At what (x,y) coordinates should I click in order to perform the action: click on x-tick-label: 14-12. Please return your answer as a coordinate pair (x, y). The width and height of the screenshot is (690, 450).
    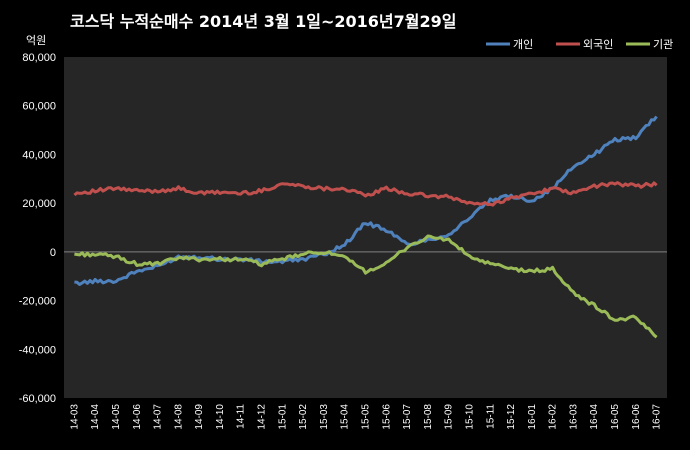
    Looking at the image, I should click on (262, 417).